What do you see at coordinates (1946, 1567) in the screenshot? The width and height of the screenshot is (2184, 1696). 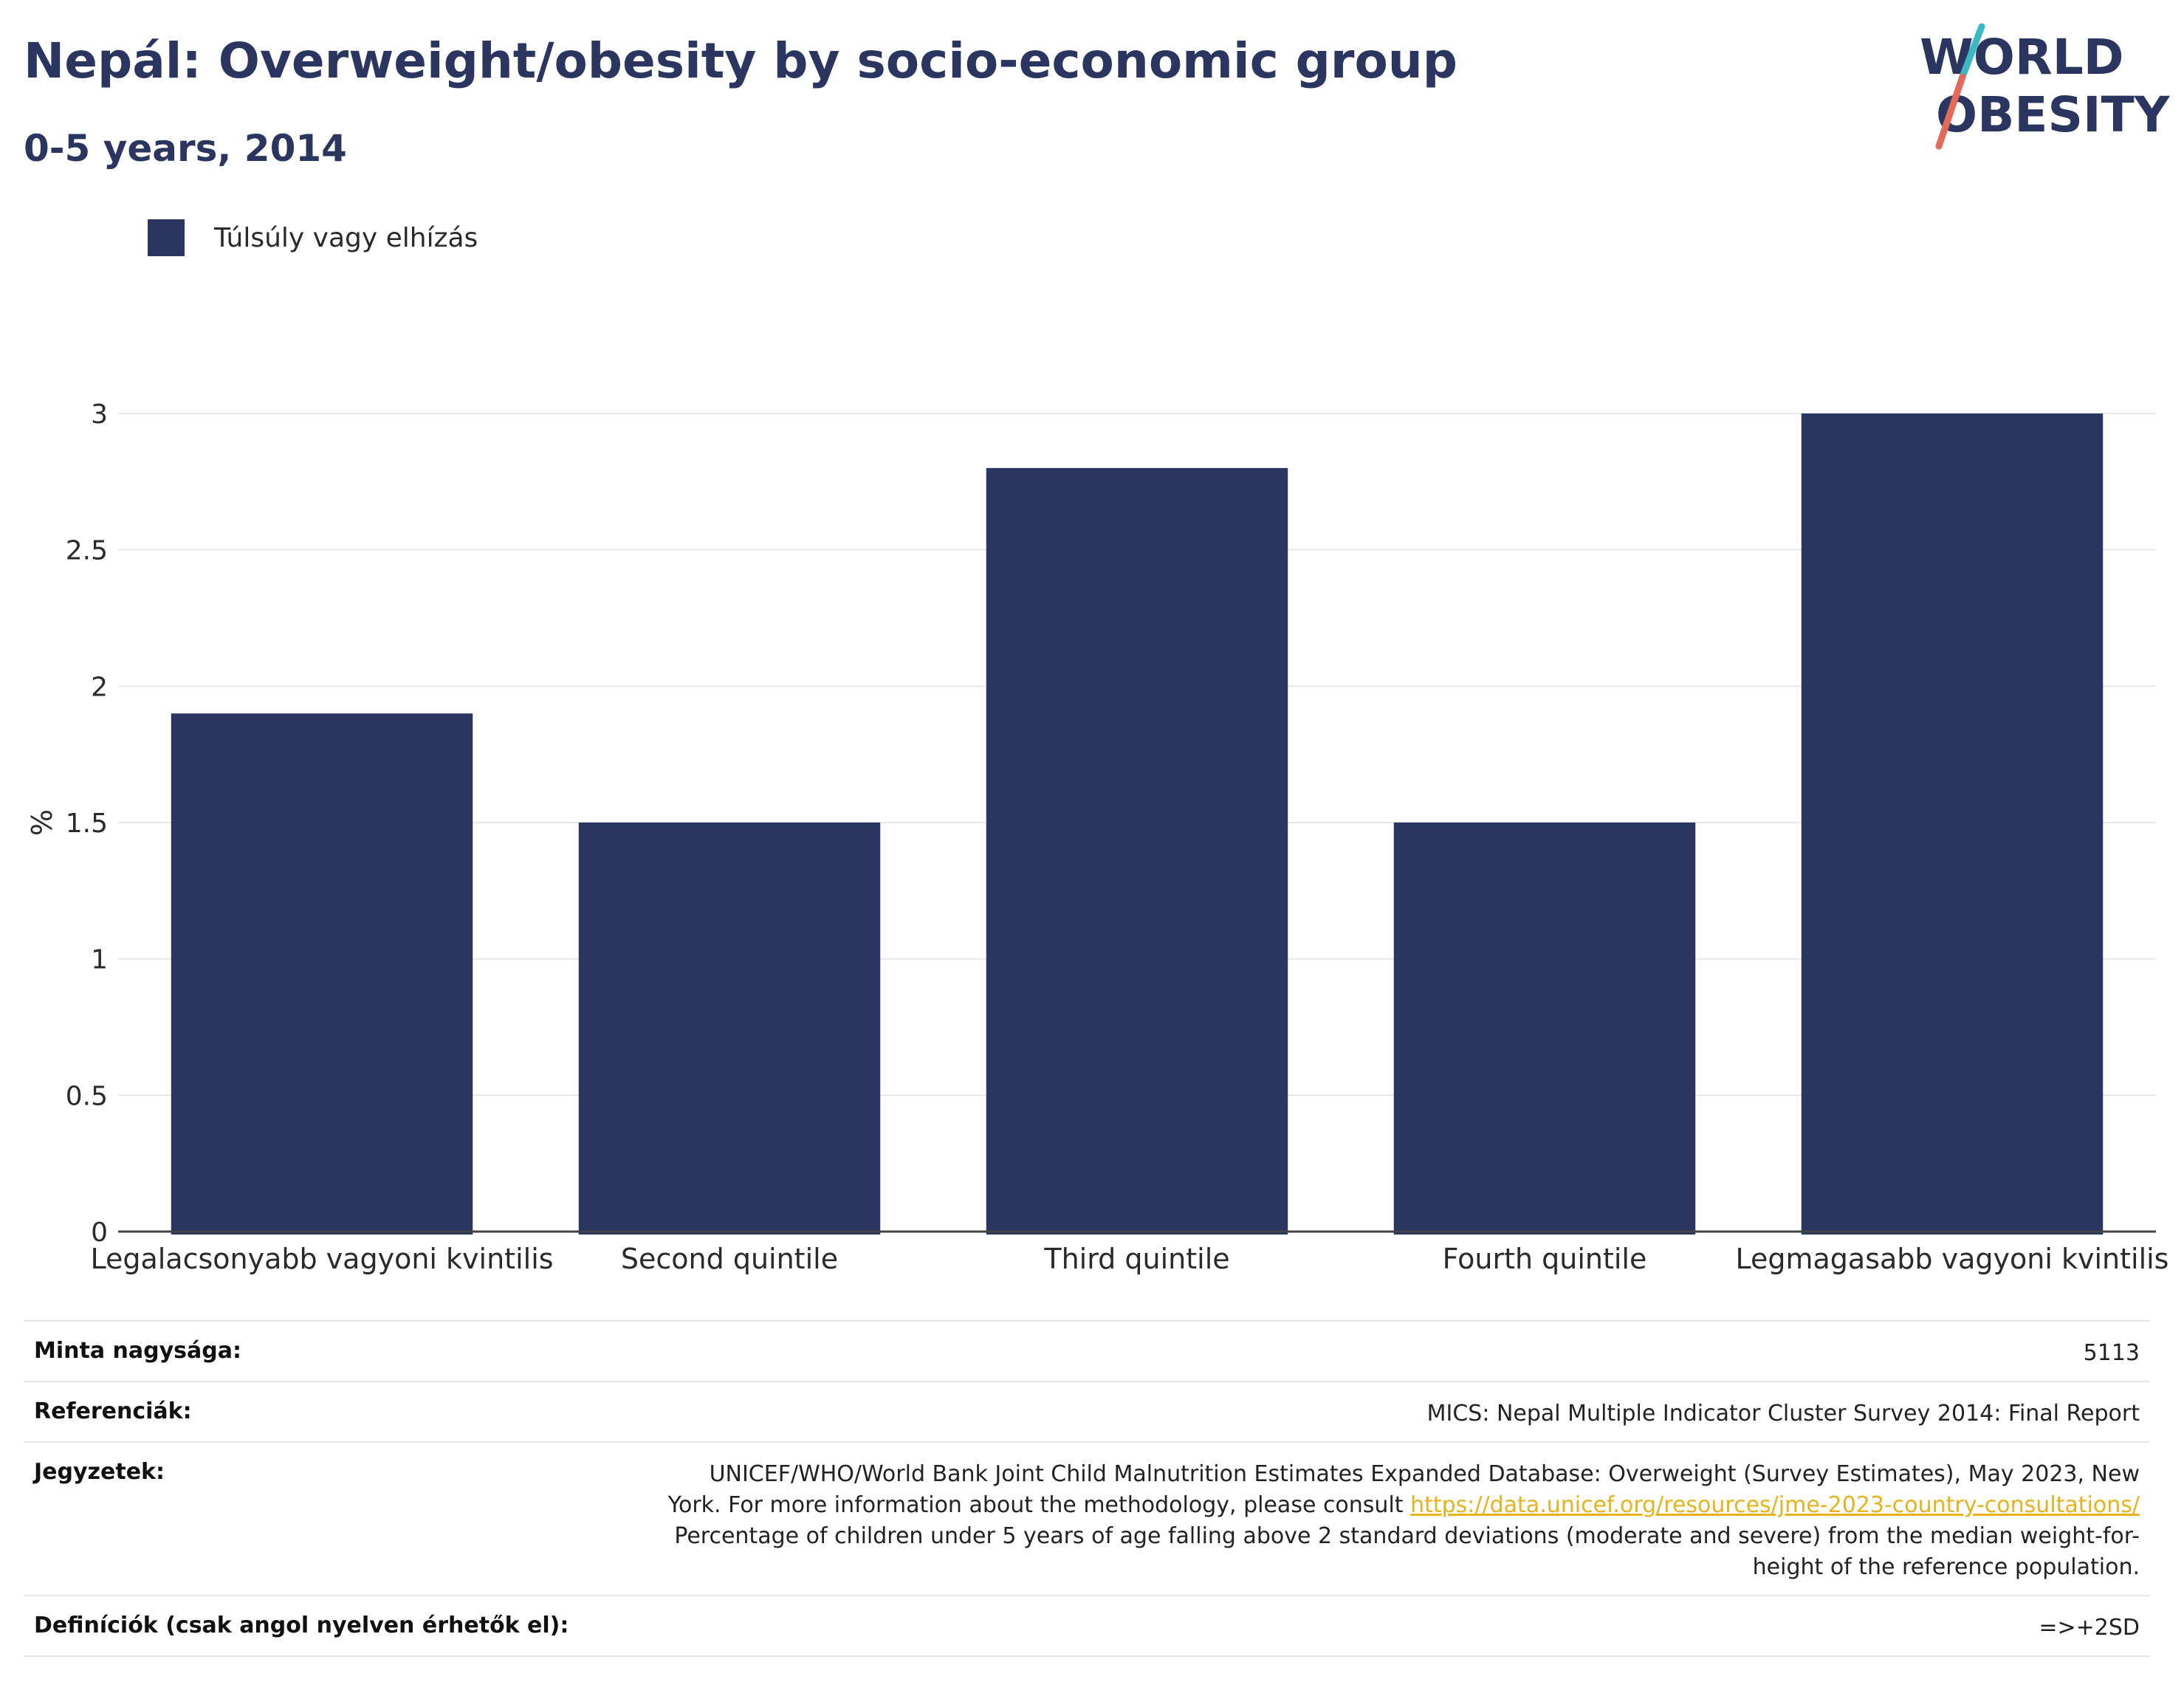 I see `notes-line-4: height of the reference population.` at bounding box center [1946, 1567].